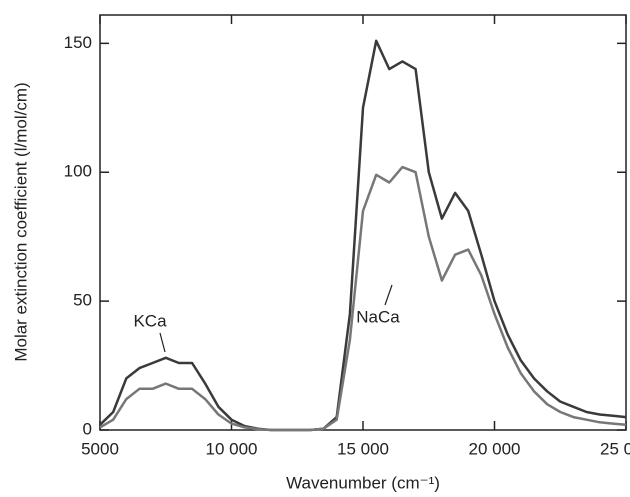 This screenshot has width=630, height=497. Describe the element at coordinates (100, 448) in the screenshot. I see `x-tick-label: 5000` at that location.